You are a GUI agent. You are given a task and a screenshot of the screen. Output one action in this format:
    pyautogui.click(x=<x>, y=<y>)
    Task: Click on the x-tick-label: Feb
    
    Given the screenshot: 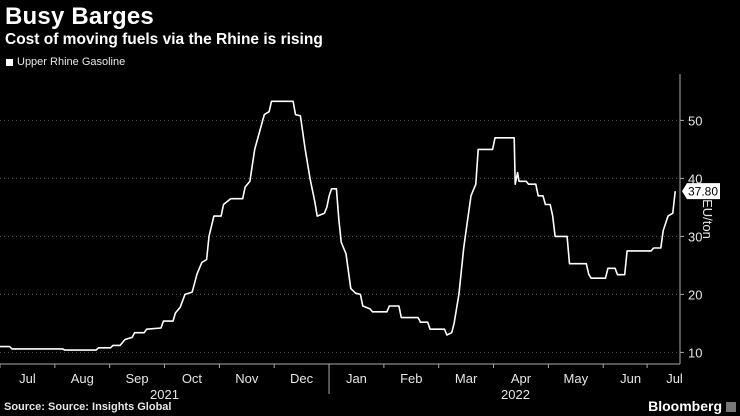 What is the action you would take?
    pyautogui.click(x=411, y=378)
    